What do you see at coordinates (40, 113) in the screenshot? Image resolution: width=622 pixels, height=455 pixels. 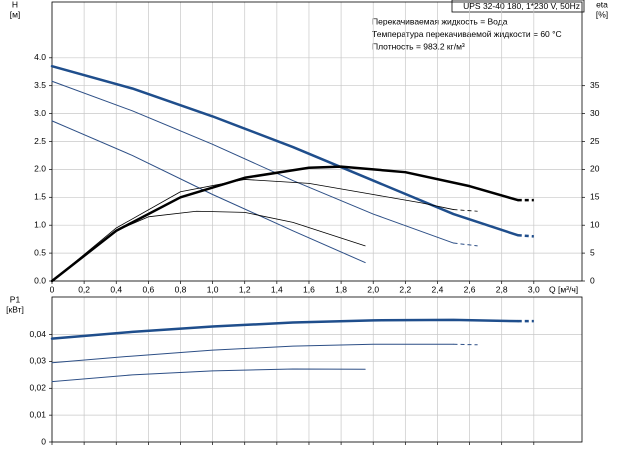 I see `y-tick-label: 3.0` at bounding box center [40, 113].